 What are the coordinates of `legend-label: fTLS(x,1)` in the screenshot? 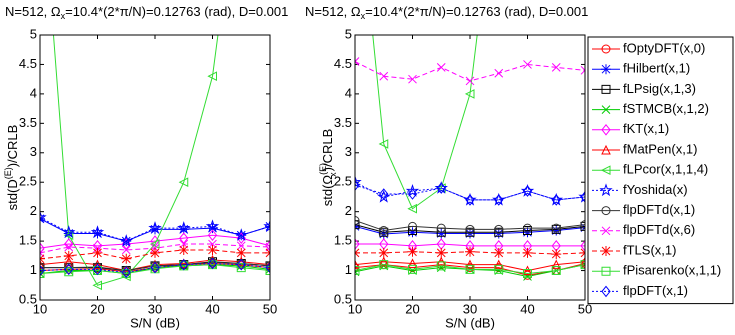 It's located at (649, 249).